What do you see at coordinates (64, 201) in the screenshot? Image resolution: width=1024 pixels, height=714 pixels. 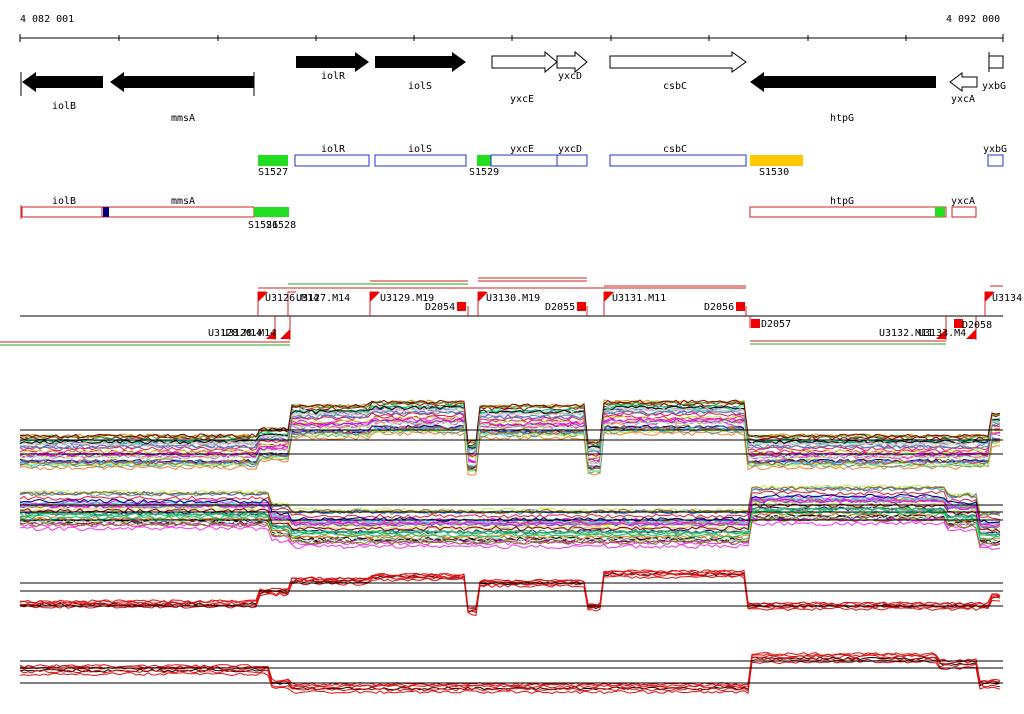 I see `feature-label: iolB` at bounding box center [64, 201].